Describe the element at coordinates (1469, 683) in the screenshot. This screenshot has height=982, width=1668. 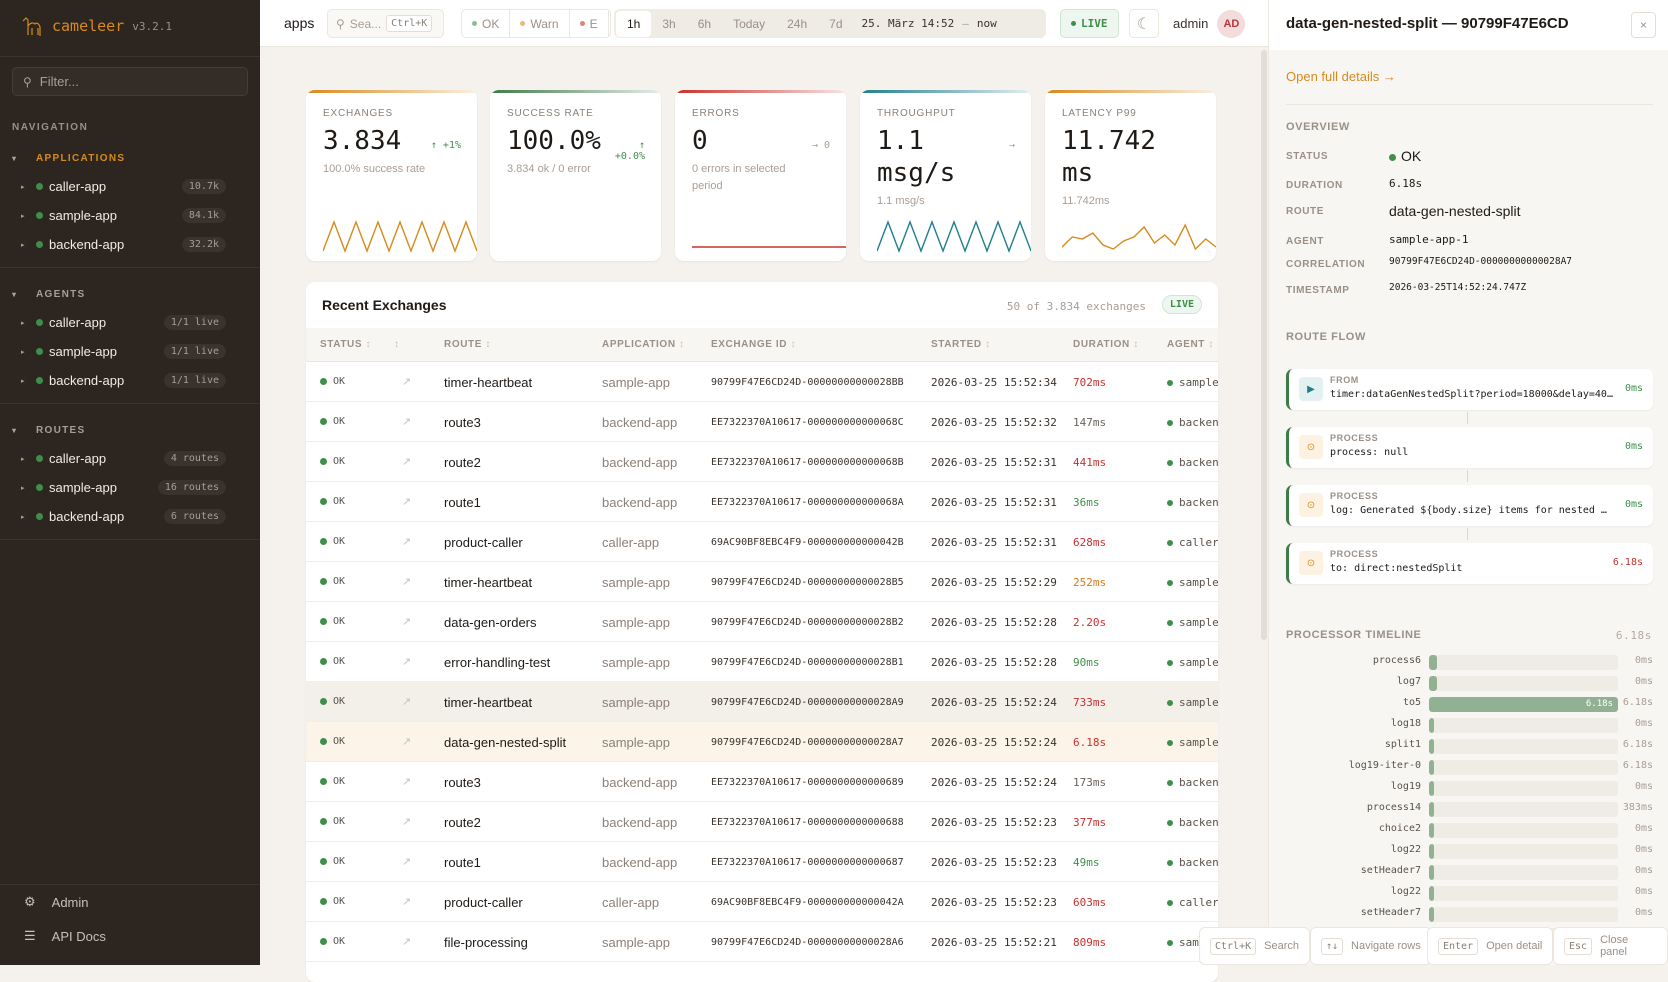
I see `timeline-row: log7 0ms` at that location.